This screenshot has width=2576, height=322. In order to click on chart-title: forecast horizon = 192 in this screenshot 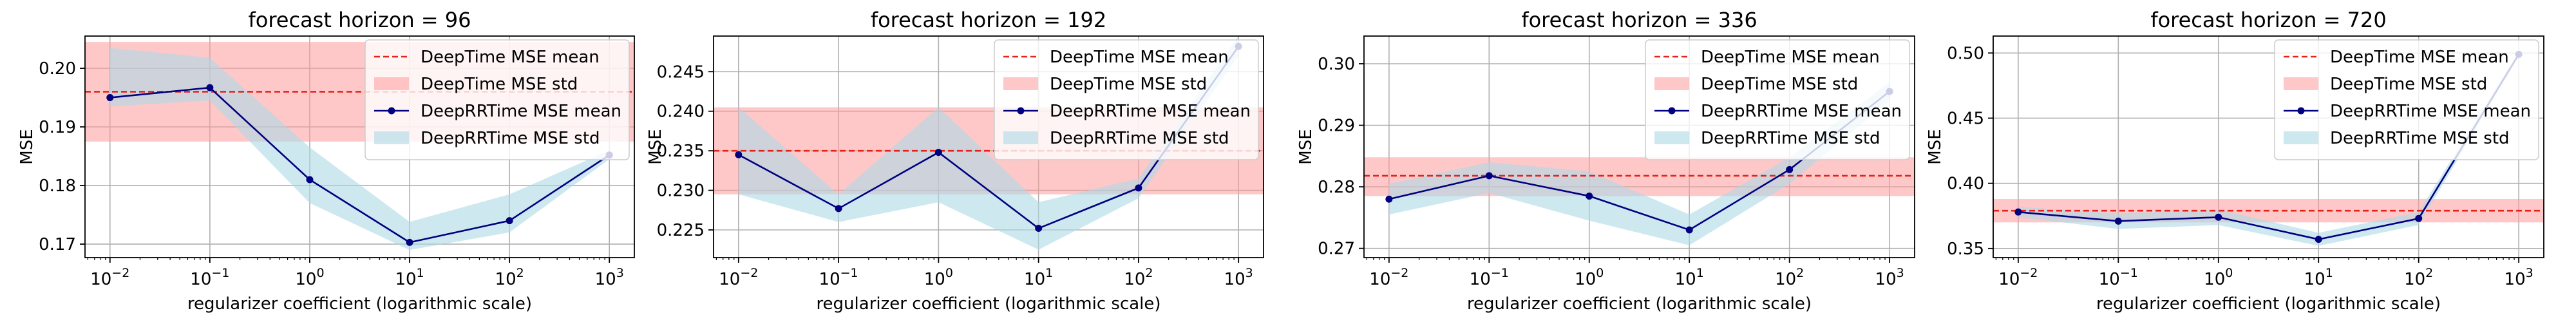, I will do `click(988, 20)`.